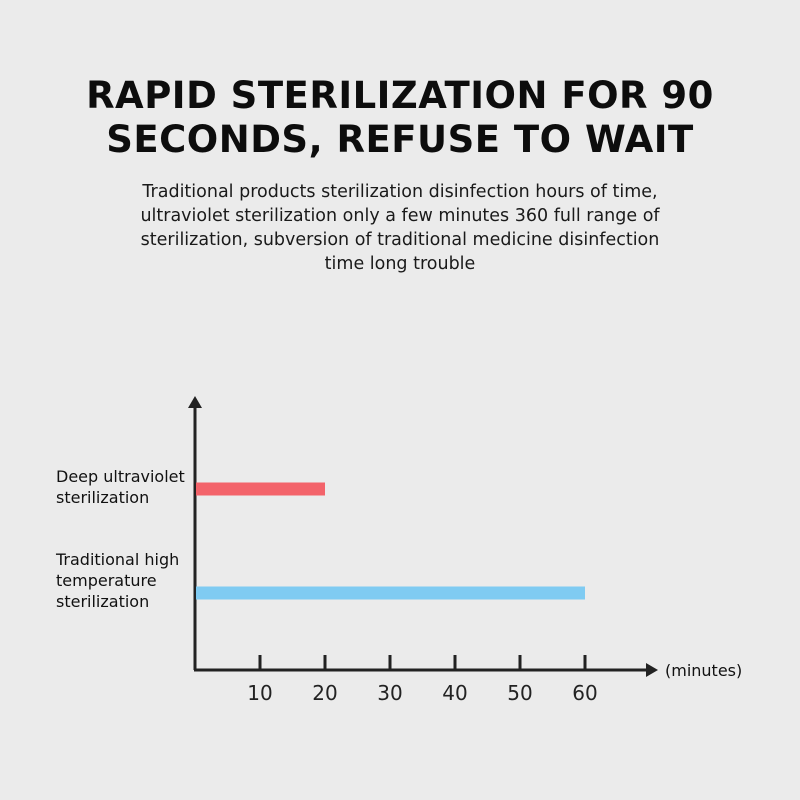 This screenshot has height=800, width=800. Describe the element at coordinates (106, 580) in the screenshot. I see `category-label-line: temperature` at that location.